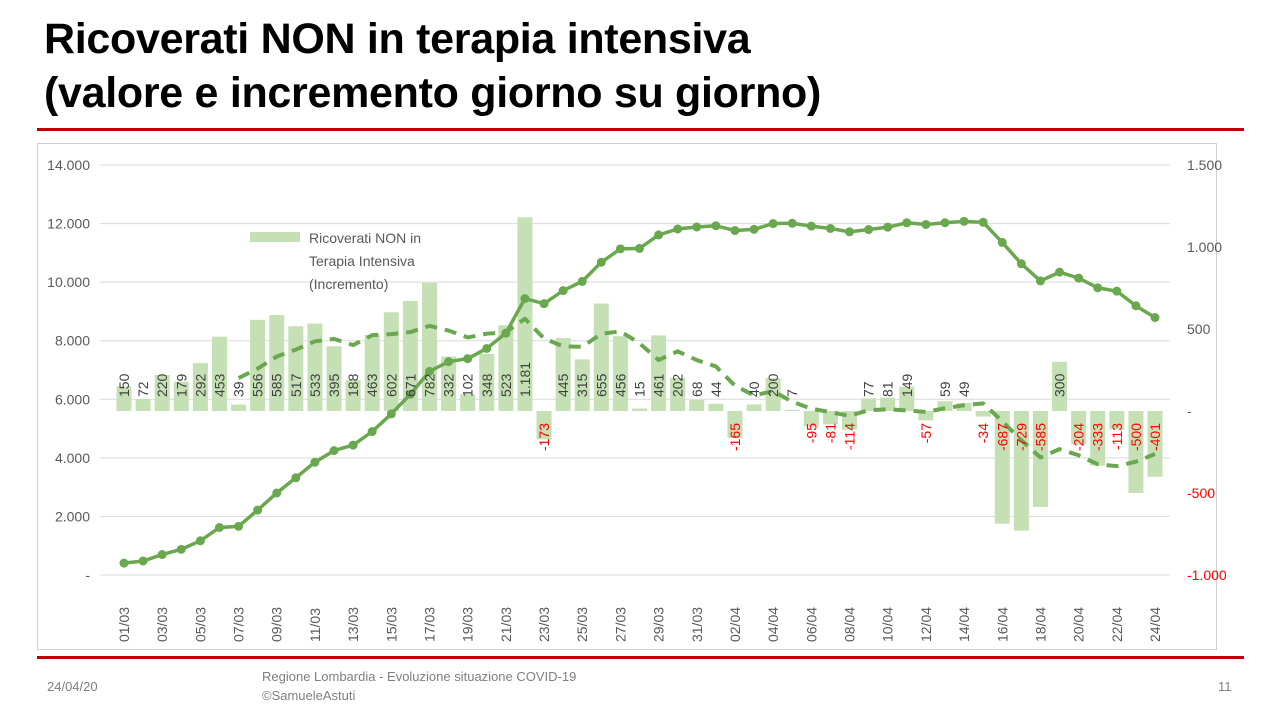  Describe the element at coordinates (309, 695) in the screenshot. I see `footer-author: ©SamueleAstuti` at that location.